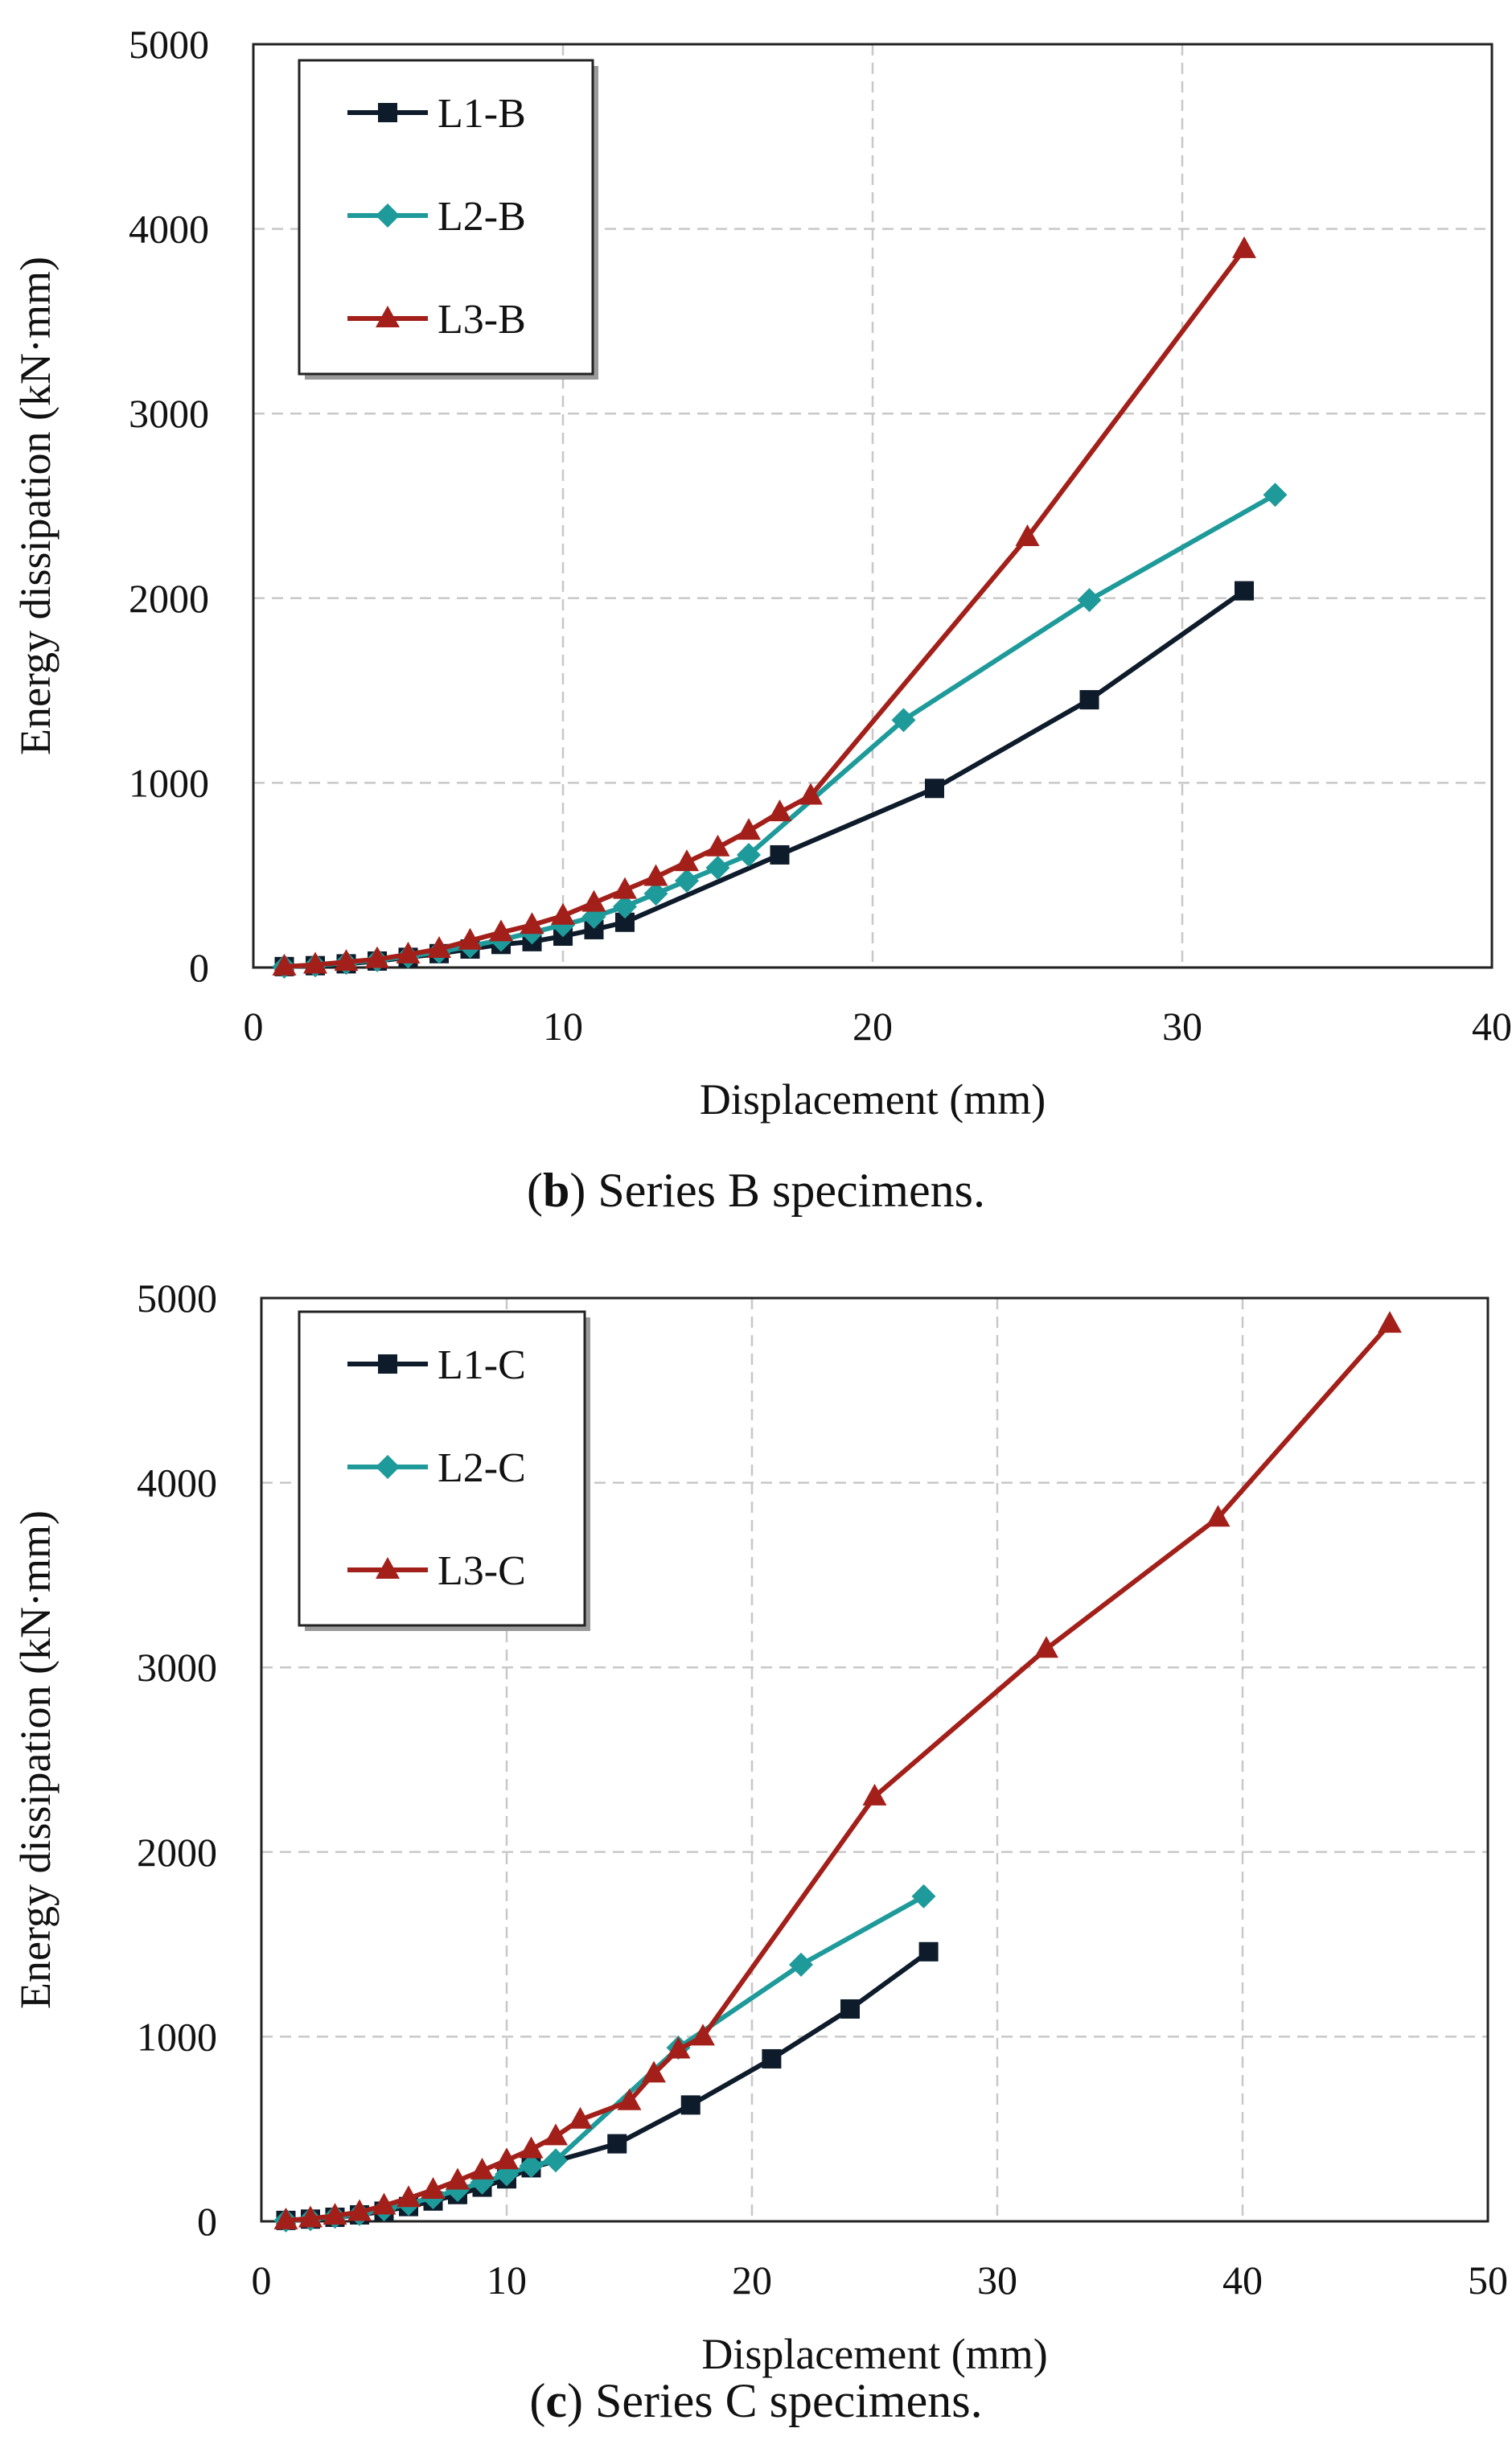  Describe the element at coordinates (482, 1571) in the screenshot. I see `legend-label: L3-C` at that location.